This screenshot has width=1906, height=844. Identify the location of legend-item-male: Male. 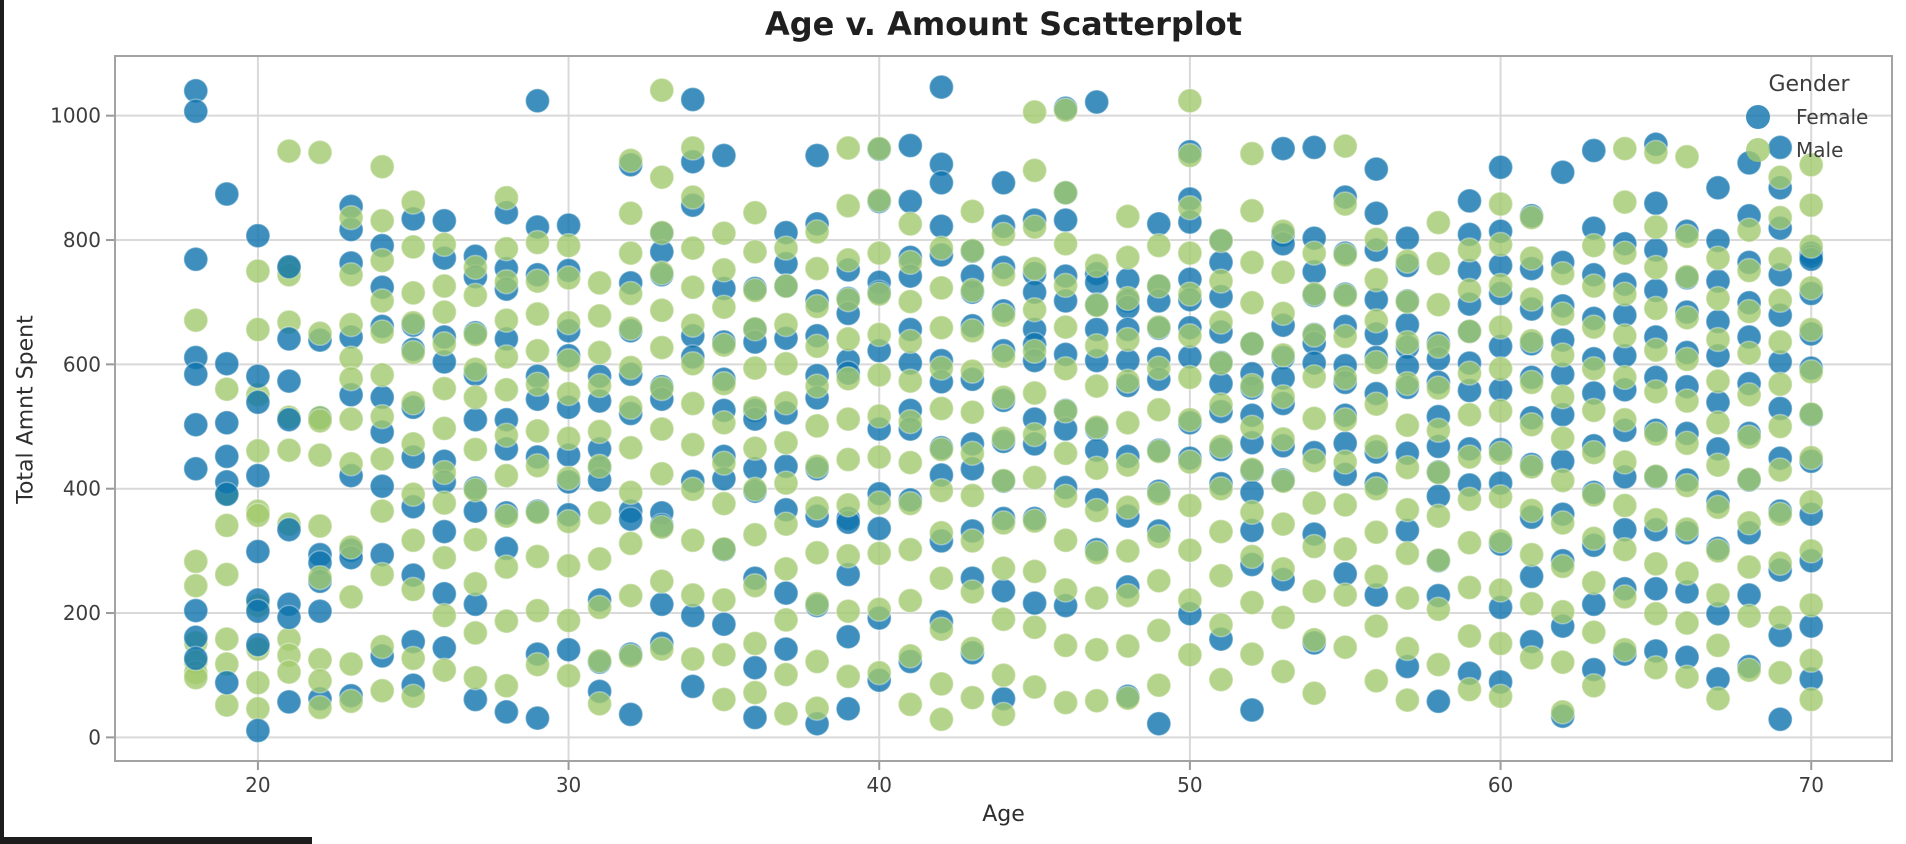
(1809, 150).